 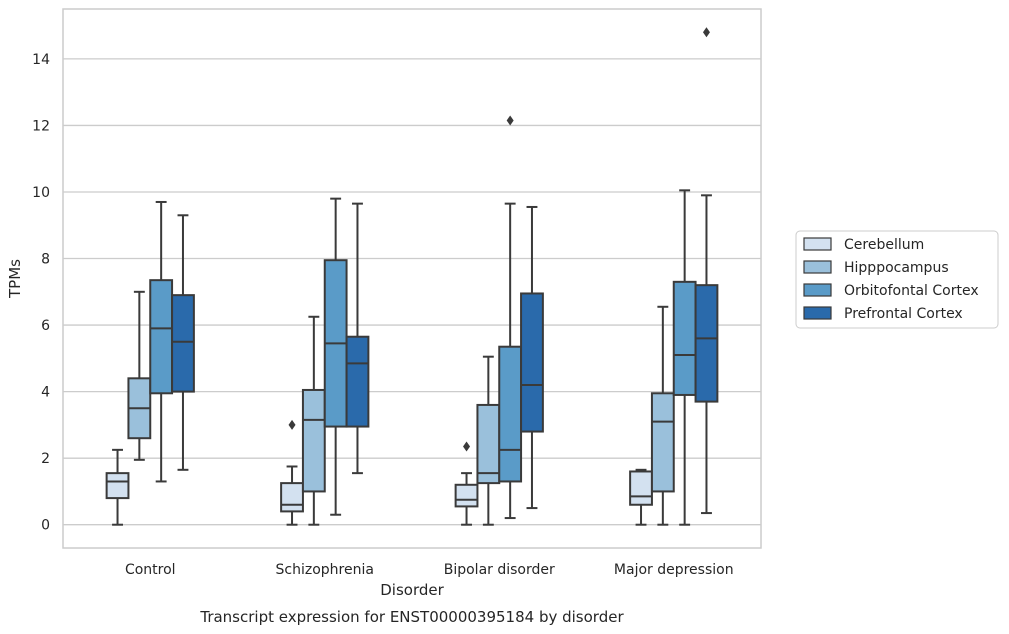 I want to click on y-axis-title: TPMs, so click(x=15, y=279).